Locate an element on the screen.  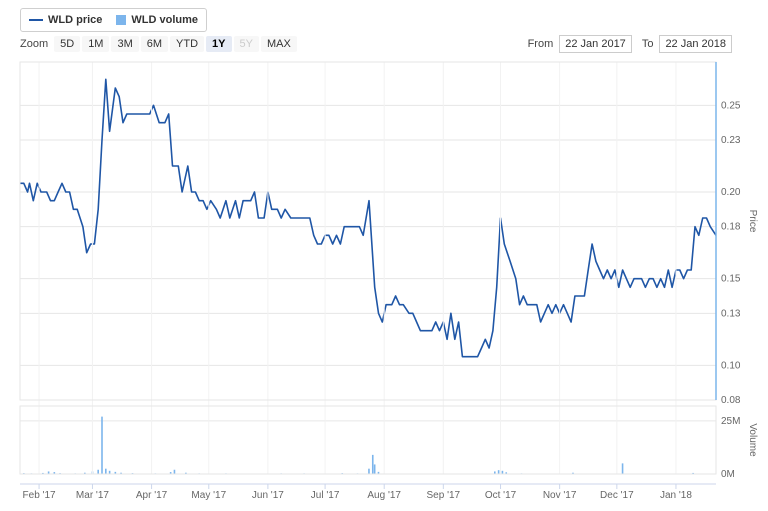
volume-column-swatch-icon is located at coordinates (121, 20).